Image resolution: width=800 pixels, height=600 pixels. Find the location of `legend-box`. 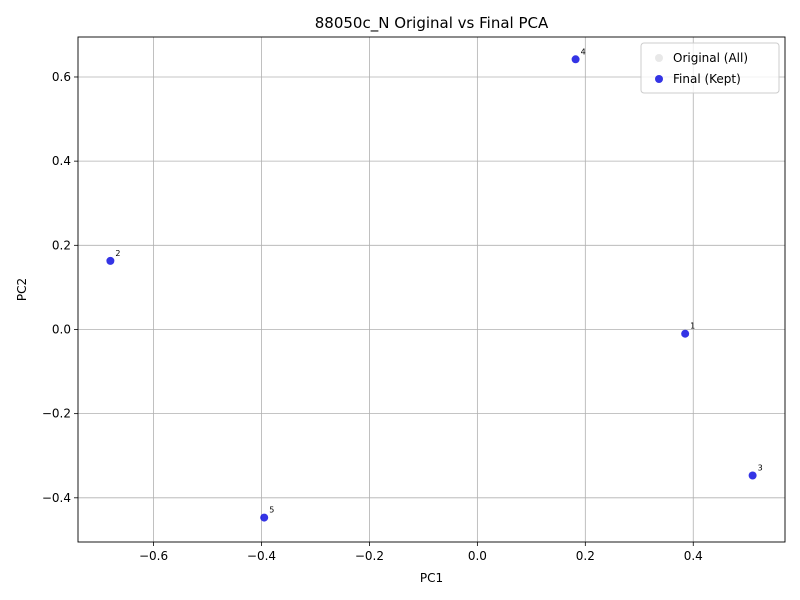

legend-box is located at coordinates (710, 68).